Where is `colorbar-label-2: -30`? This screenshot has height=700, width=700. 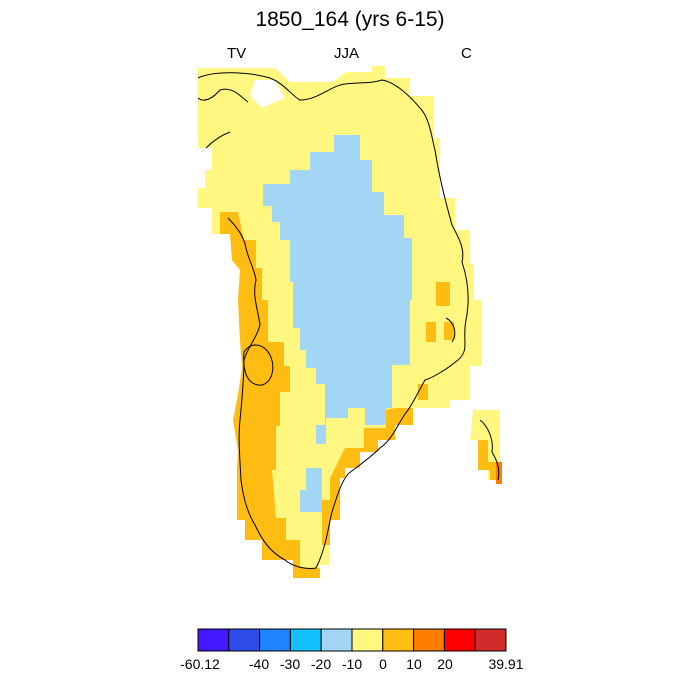 colorbar-label-2: -30 is located at coordinates (290, 664).